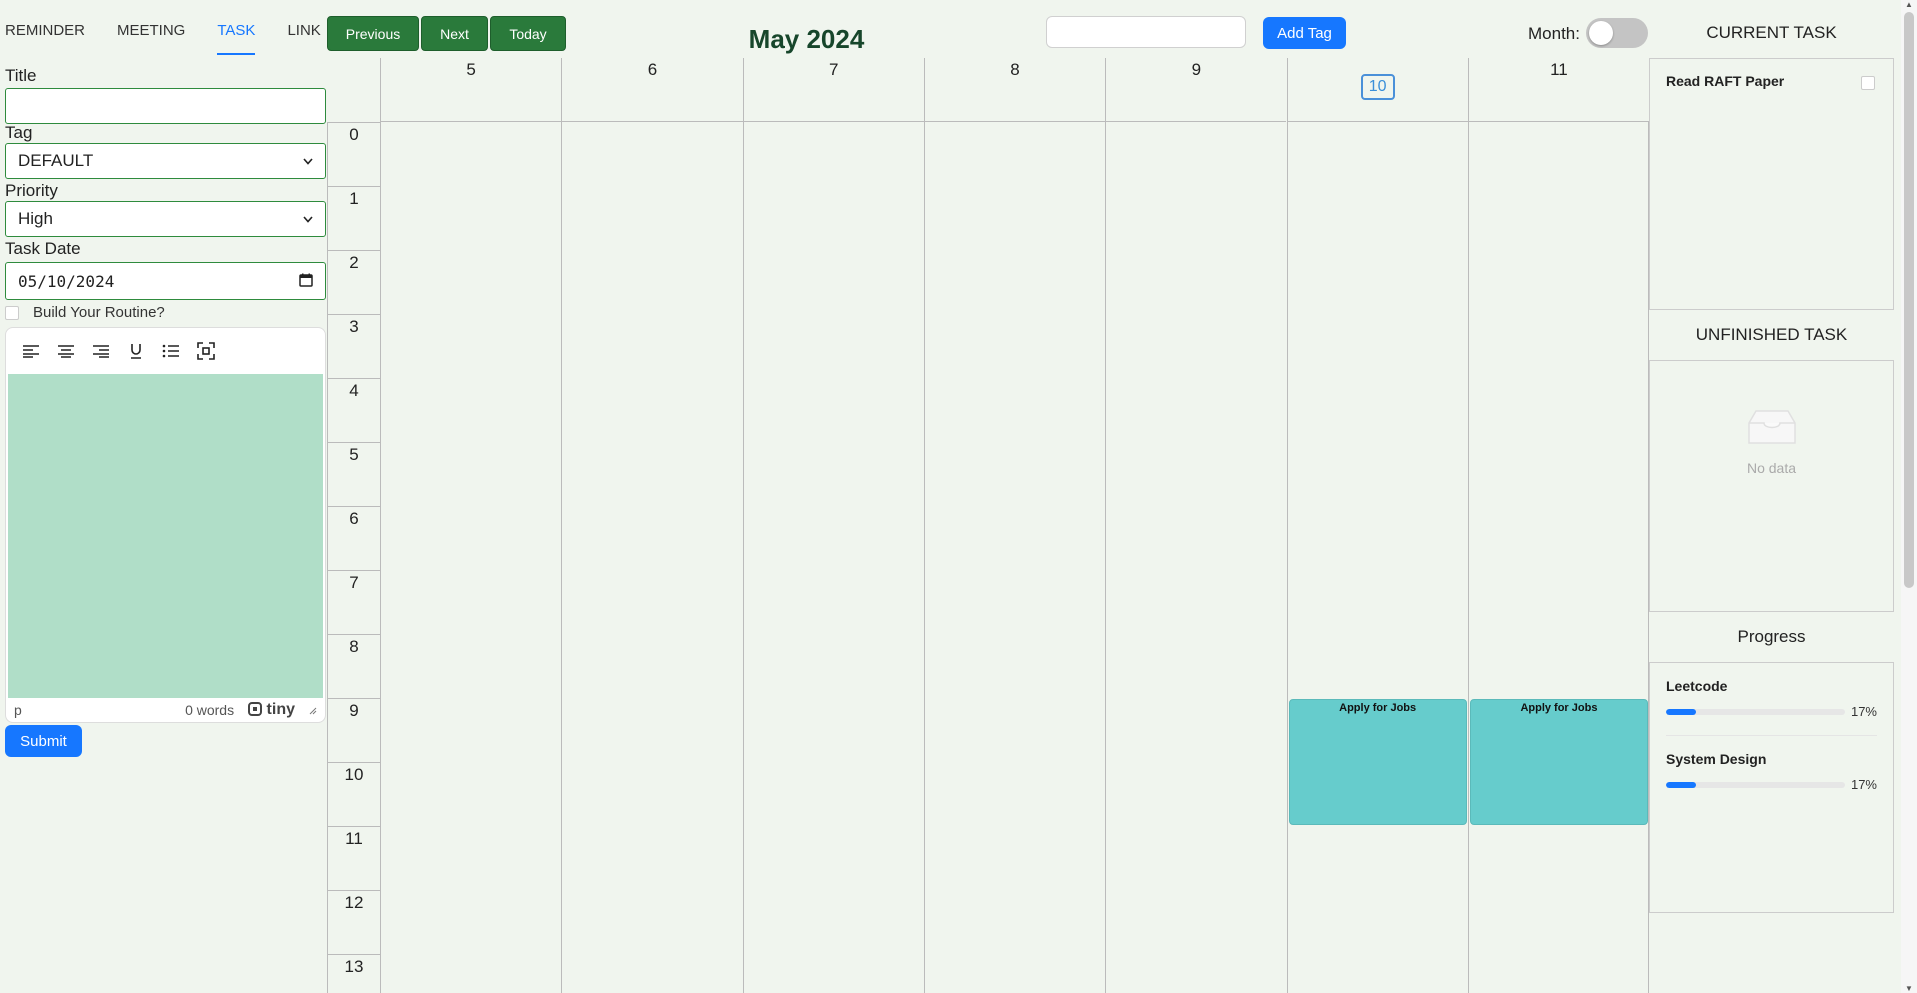  What do you see at coordinates (806, 39) in the screenshot?
I see `calendar-title: May 2024` at bounding box center [806, 39].